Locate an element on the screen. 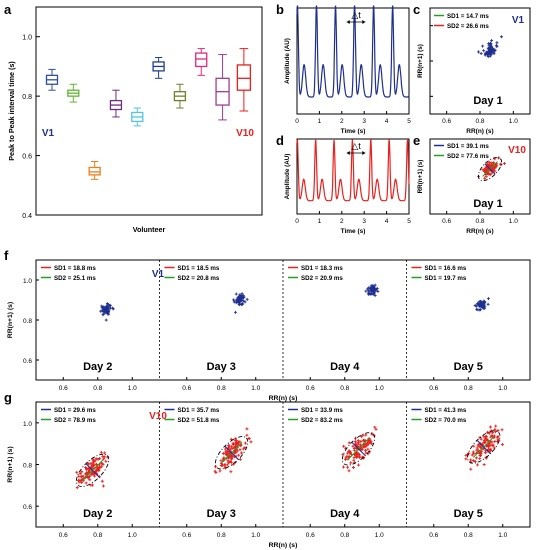 Image resolution: width=537 pixels, height=550 pixels. subject-label-f: V1 is located at coordinates (158, 274).